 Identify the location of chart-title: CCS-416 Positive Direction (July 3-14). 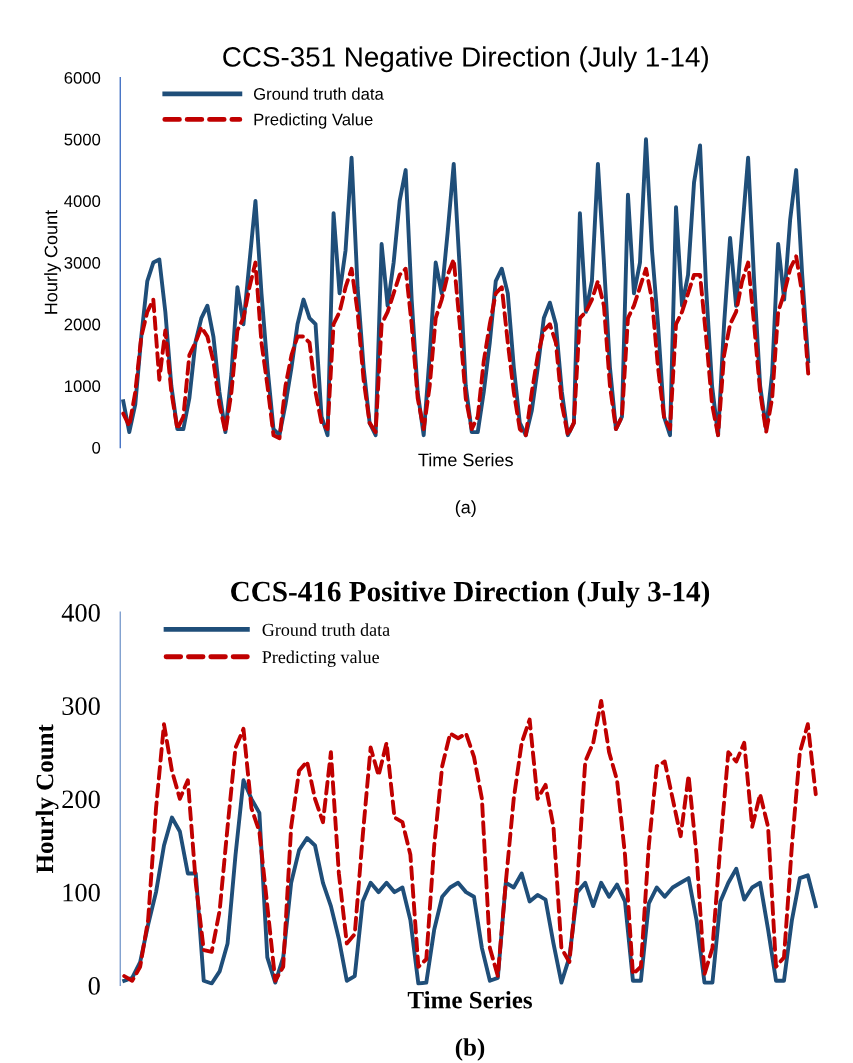
(470, 594).